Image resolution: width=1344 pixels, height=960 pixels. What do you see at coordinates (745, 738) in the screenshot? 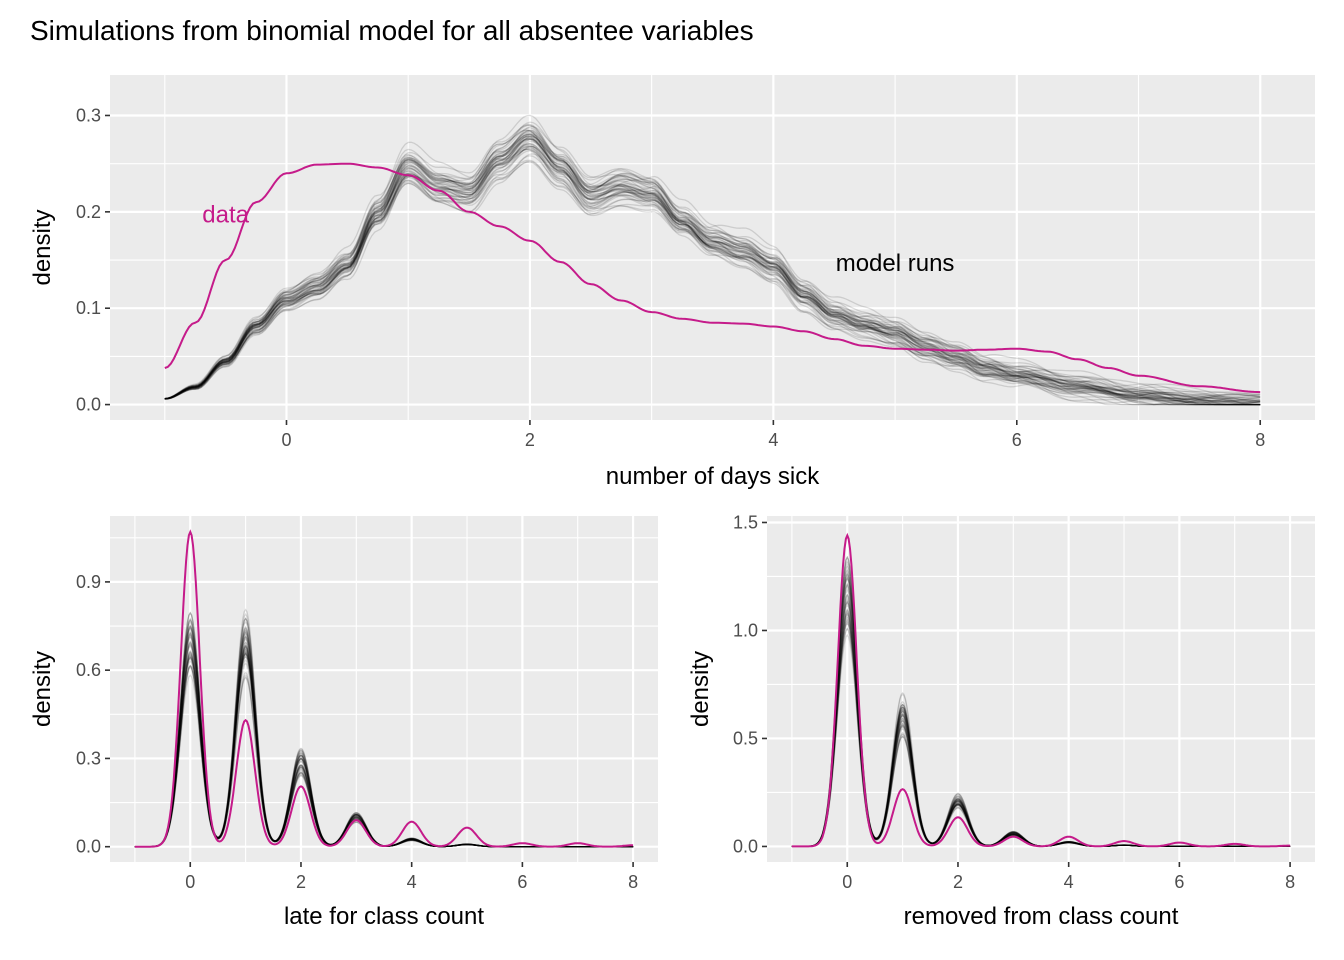
I see `y-tick-label: 0.5` at bounding box center [745, 738].